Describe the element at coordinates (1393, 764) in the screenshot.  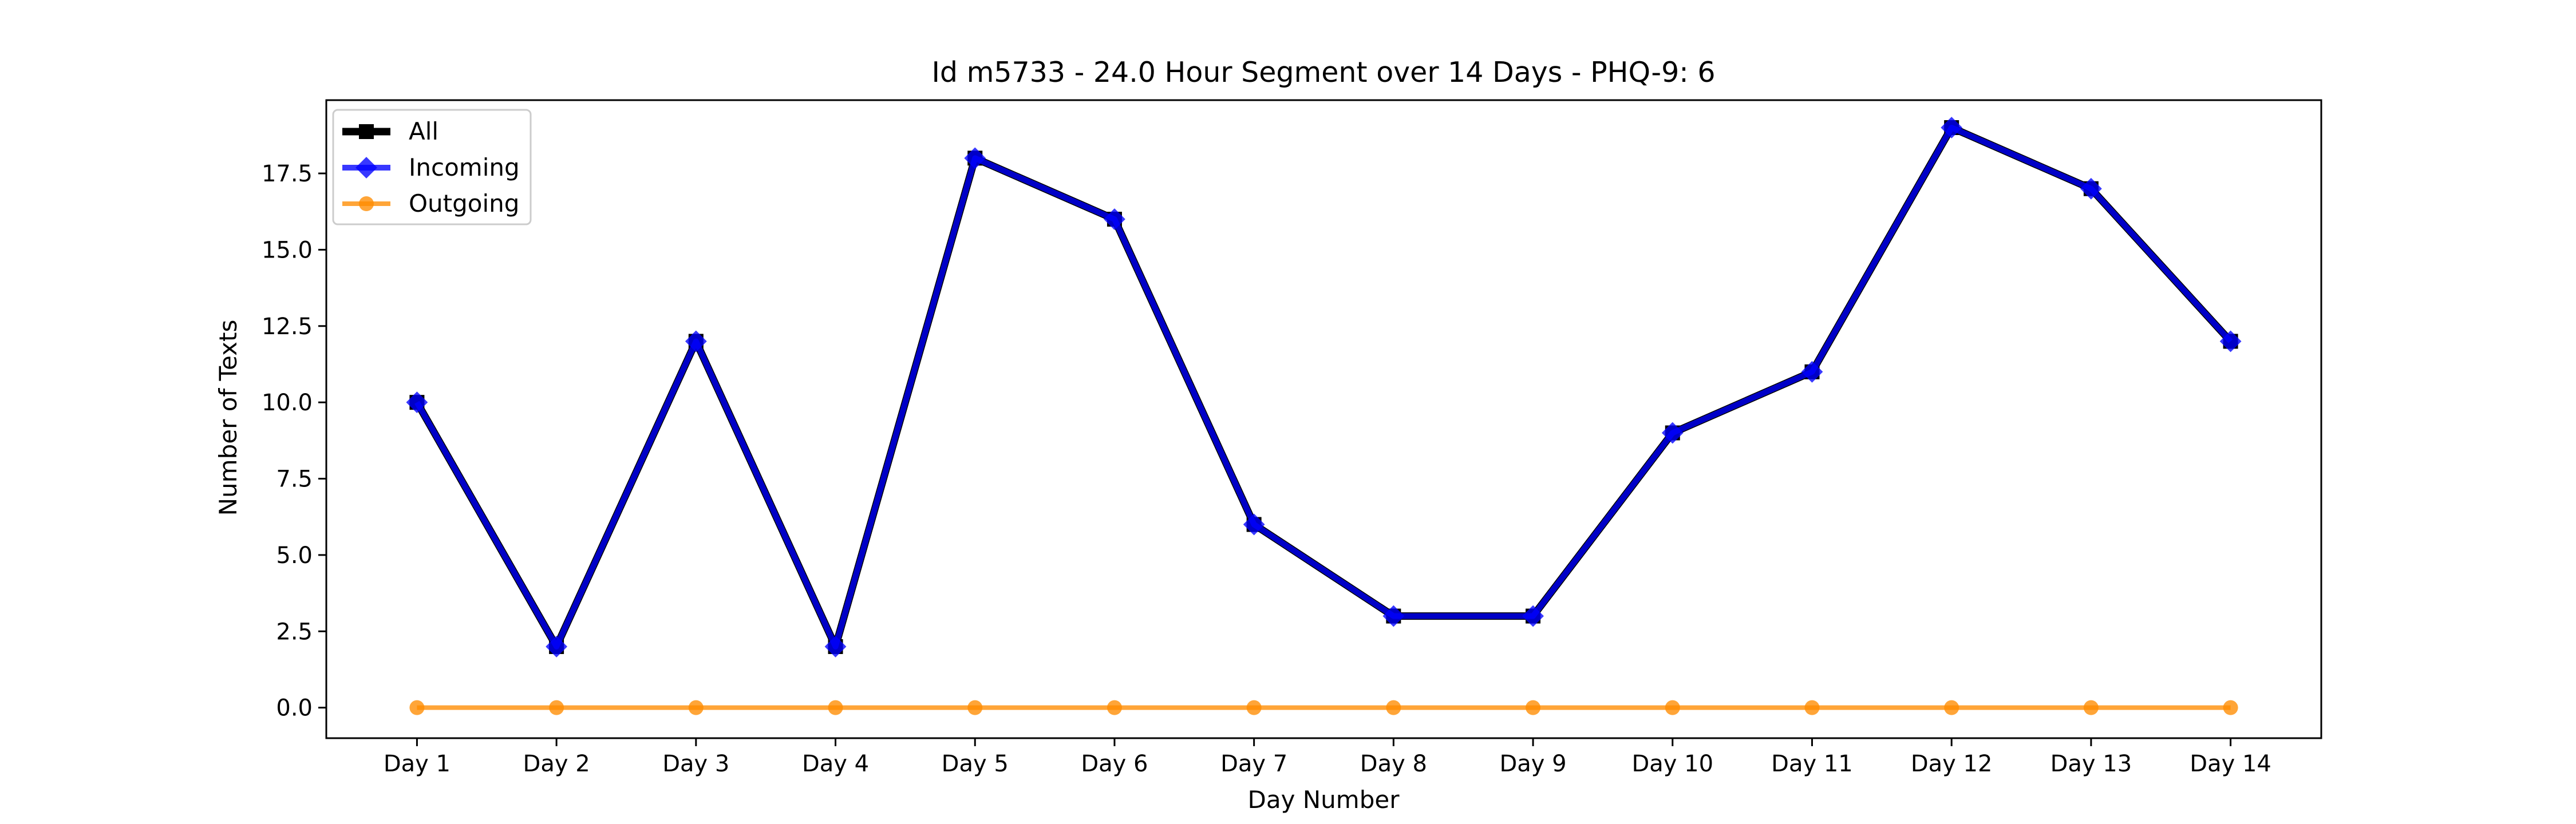
I see `x-tick-label: Day 8` at that location.